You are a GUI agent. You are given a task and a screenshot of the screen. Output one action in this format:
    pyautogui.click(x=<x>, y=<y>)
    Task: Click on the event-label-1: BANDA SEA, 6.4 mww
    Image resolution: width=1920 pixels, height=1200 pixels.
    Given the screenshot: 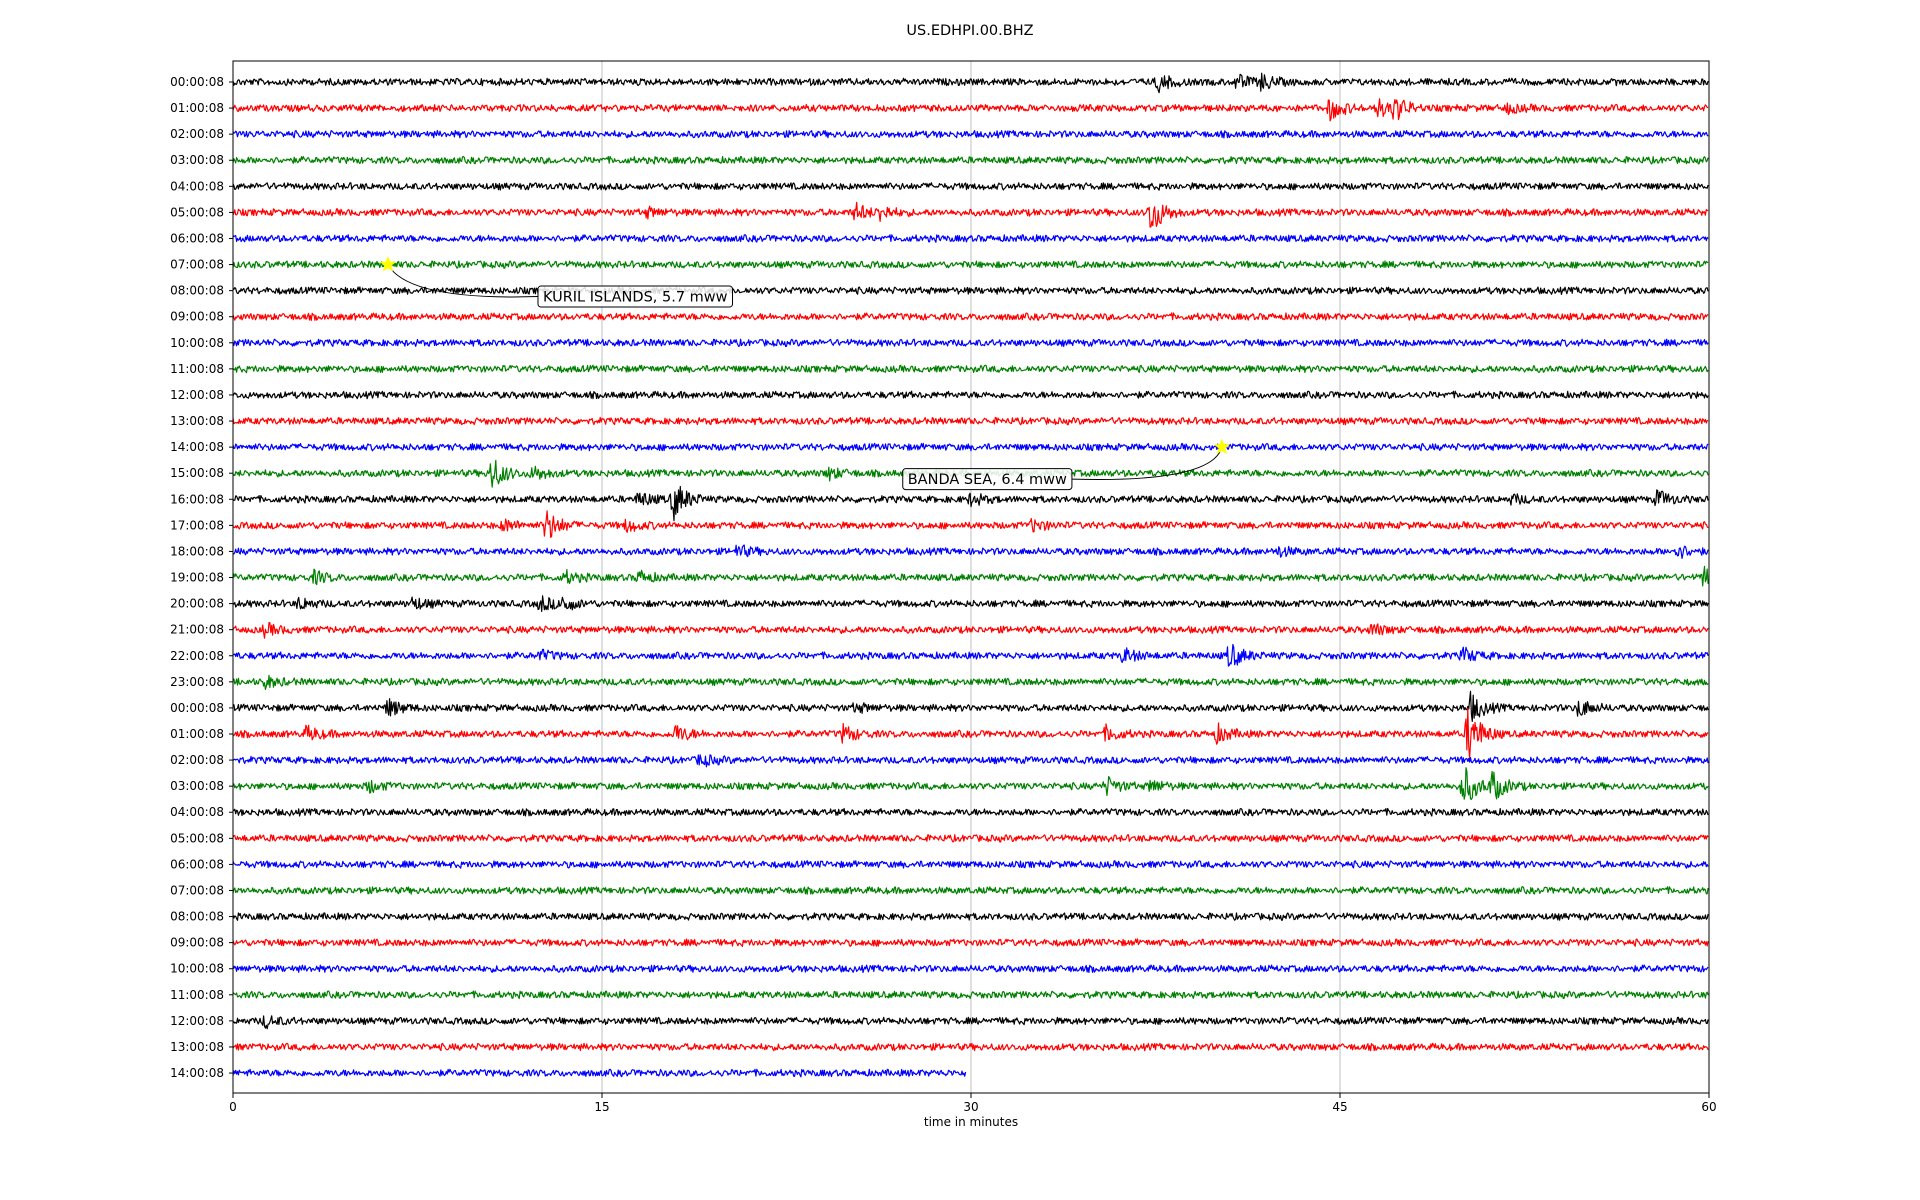 What is the action you would take?
    pyautogui.click(x=987, y=480)
    